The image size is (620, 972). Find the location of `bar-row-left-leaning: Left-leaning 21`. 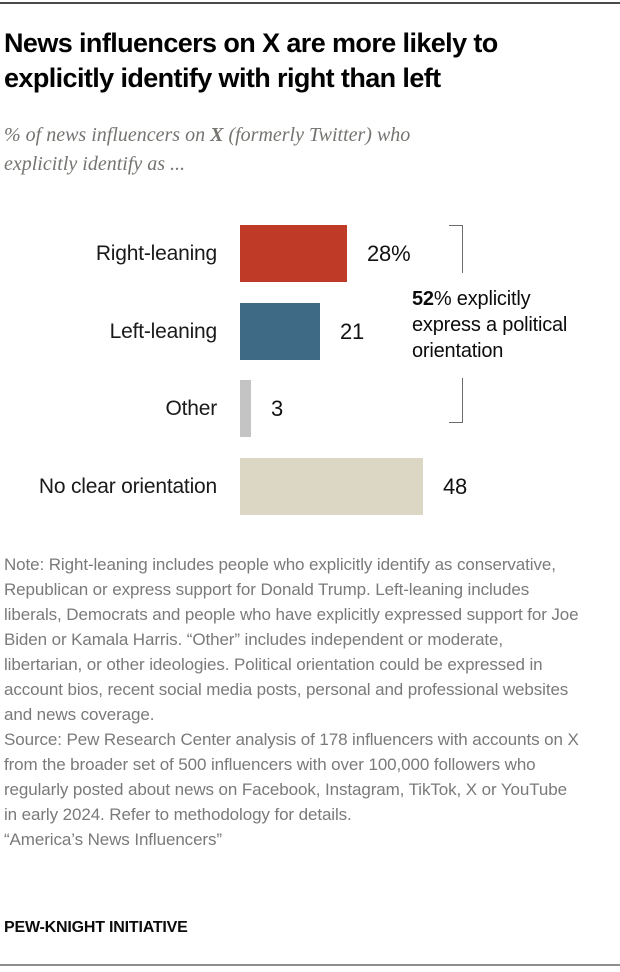

bar-row-left-leaning: Left-leaning 21 is located at coordinates (310, 331).